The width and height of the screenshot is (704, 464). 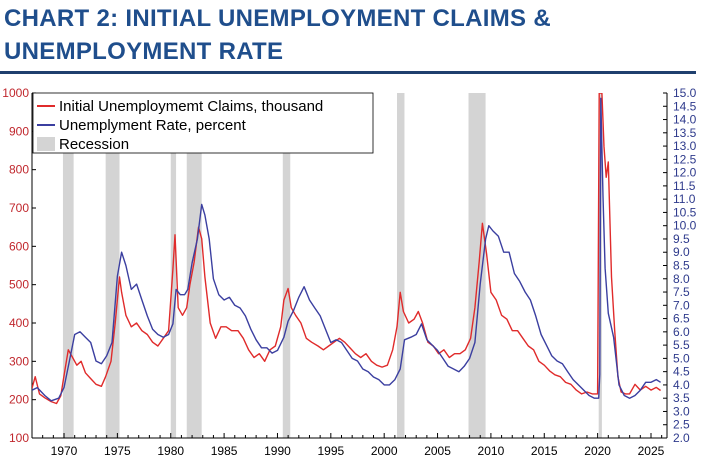 What do you see at coordinates (15, 93) in the screenshot?
I see `y-left-tick-label-9: 1000` at bounding box center [15, 93].